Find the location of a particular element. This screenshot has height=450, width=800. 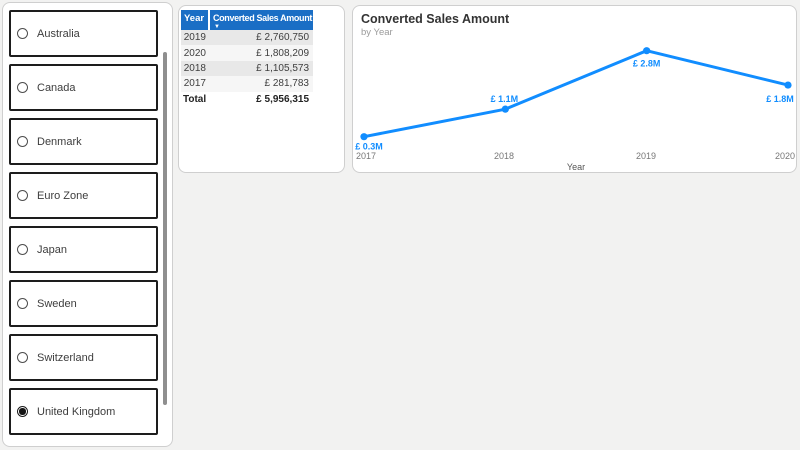

slicer-option-switzerland: Switzerland is located at coordinates (83, 357).